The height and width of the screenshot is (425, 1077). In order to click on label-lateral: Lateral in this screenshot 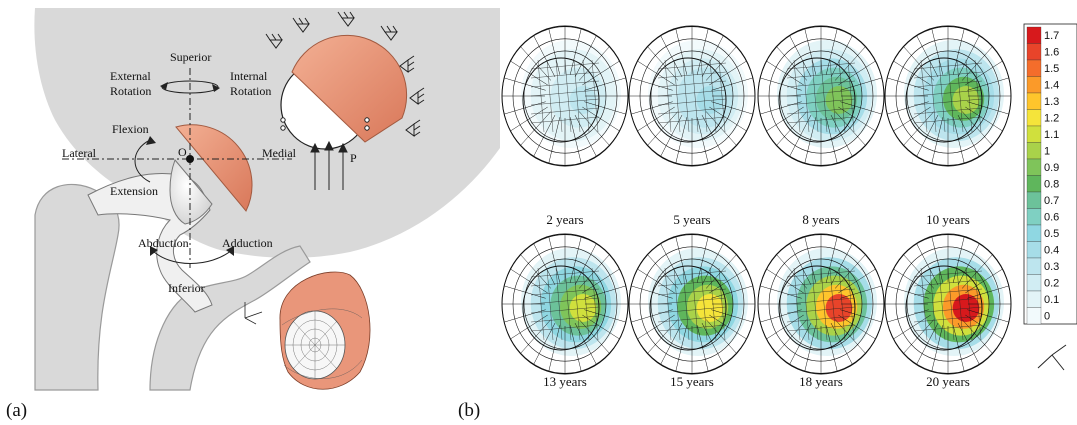, I will do `click(79, 153)`.